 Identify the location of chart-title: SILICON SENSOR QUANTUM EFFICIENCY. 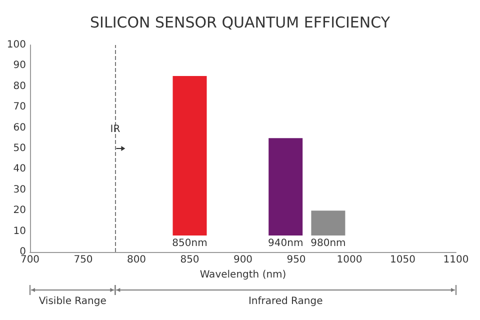
(240, 23).